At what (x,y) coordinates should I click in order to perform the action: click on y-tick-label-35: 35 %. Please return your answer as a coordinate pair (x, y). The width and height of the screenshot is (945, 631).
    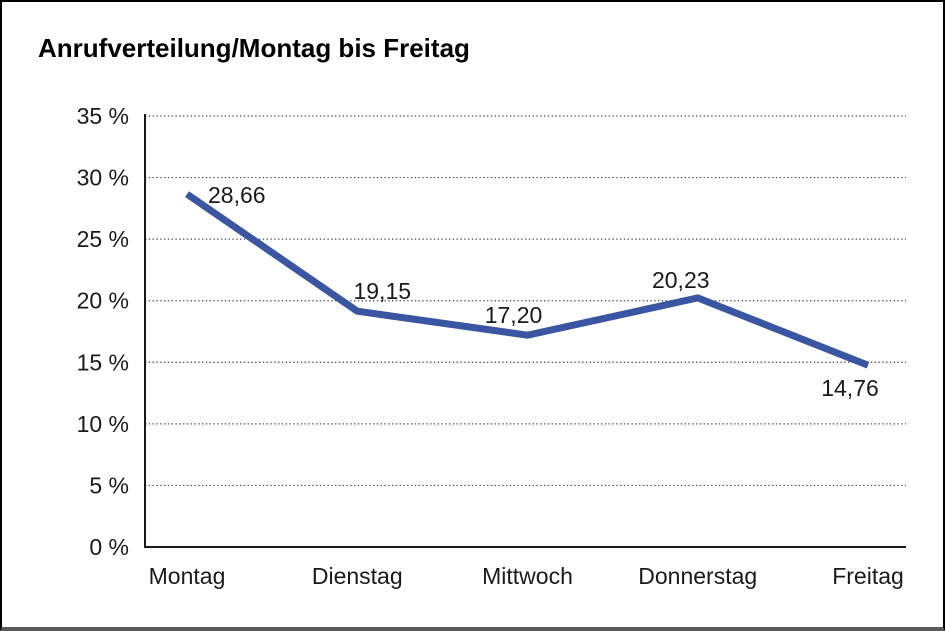
    Looking at the image, I should click on (103, 116).